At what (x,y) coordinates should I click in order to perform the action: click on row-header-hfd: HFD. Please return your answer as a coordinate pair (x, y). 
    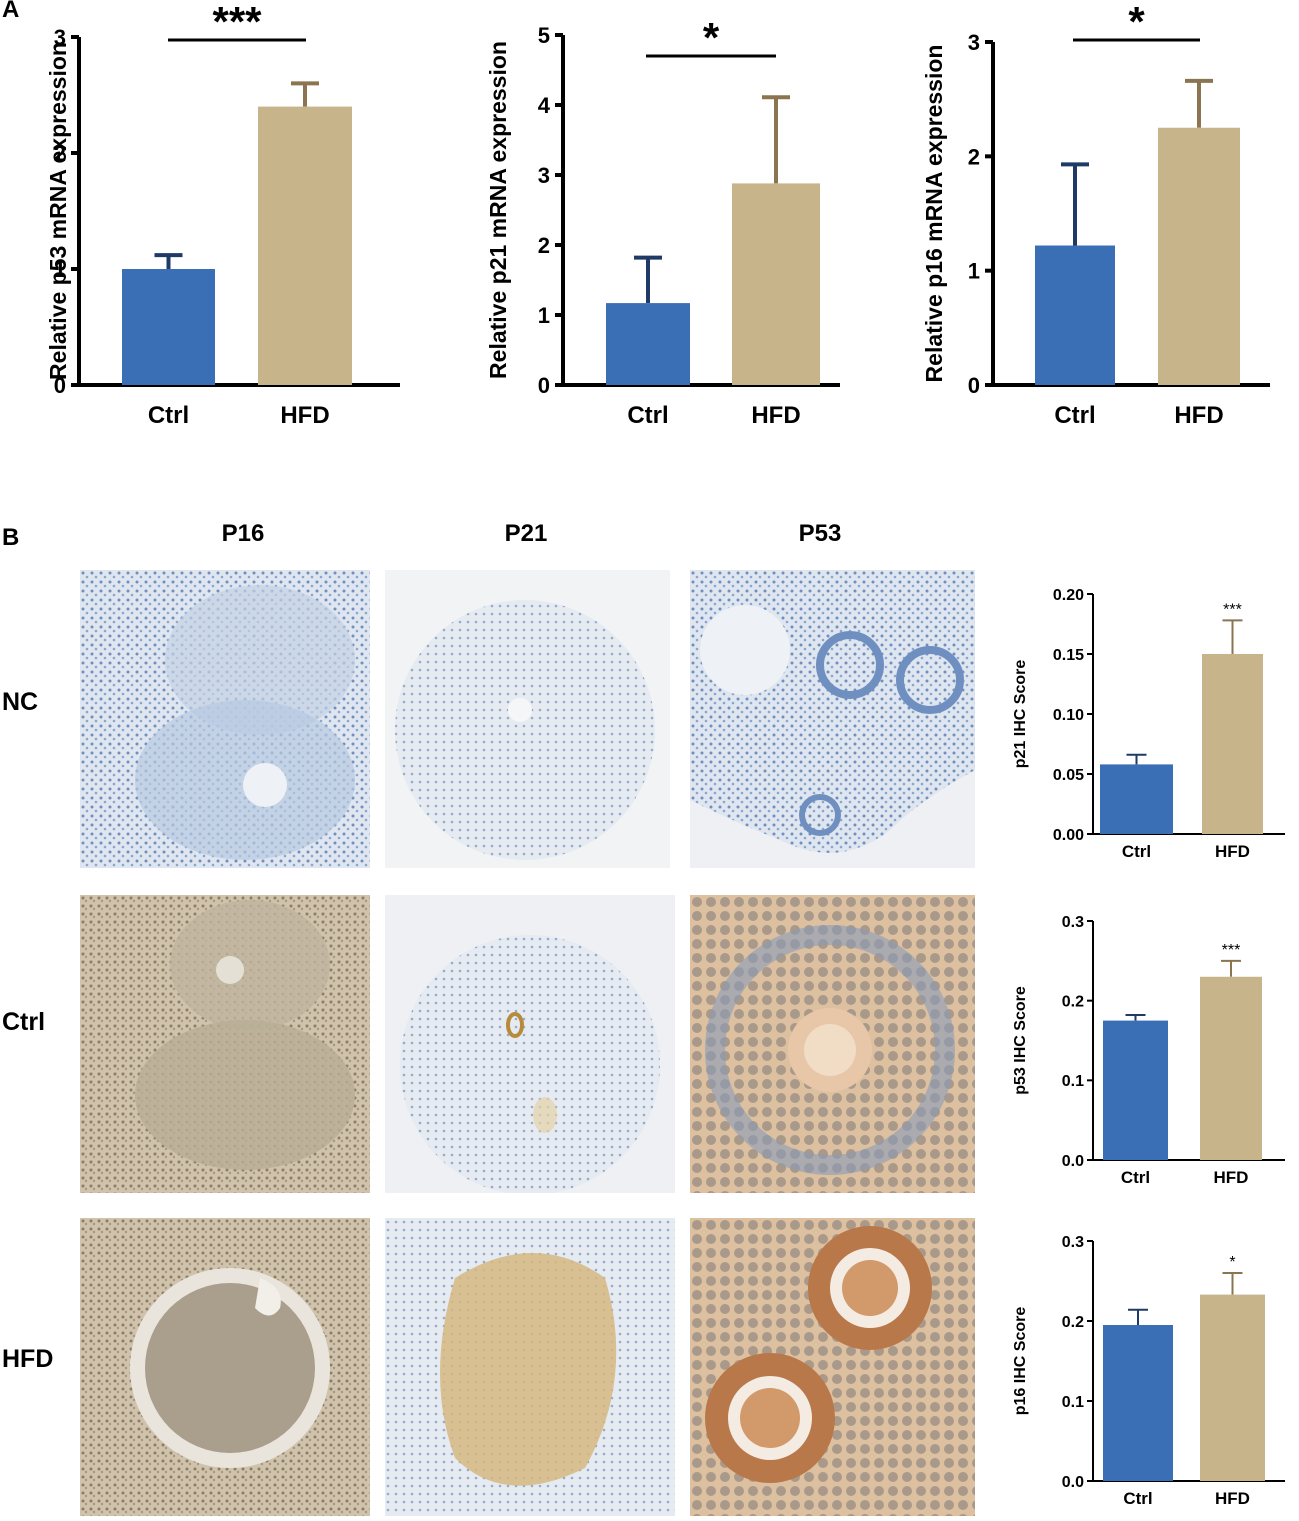
    Looking at the image, I should click on (28, 1359).